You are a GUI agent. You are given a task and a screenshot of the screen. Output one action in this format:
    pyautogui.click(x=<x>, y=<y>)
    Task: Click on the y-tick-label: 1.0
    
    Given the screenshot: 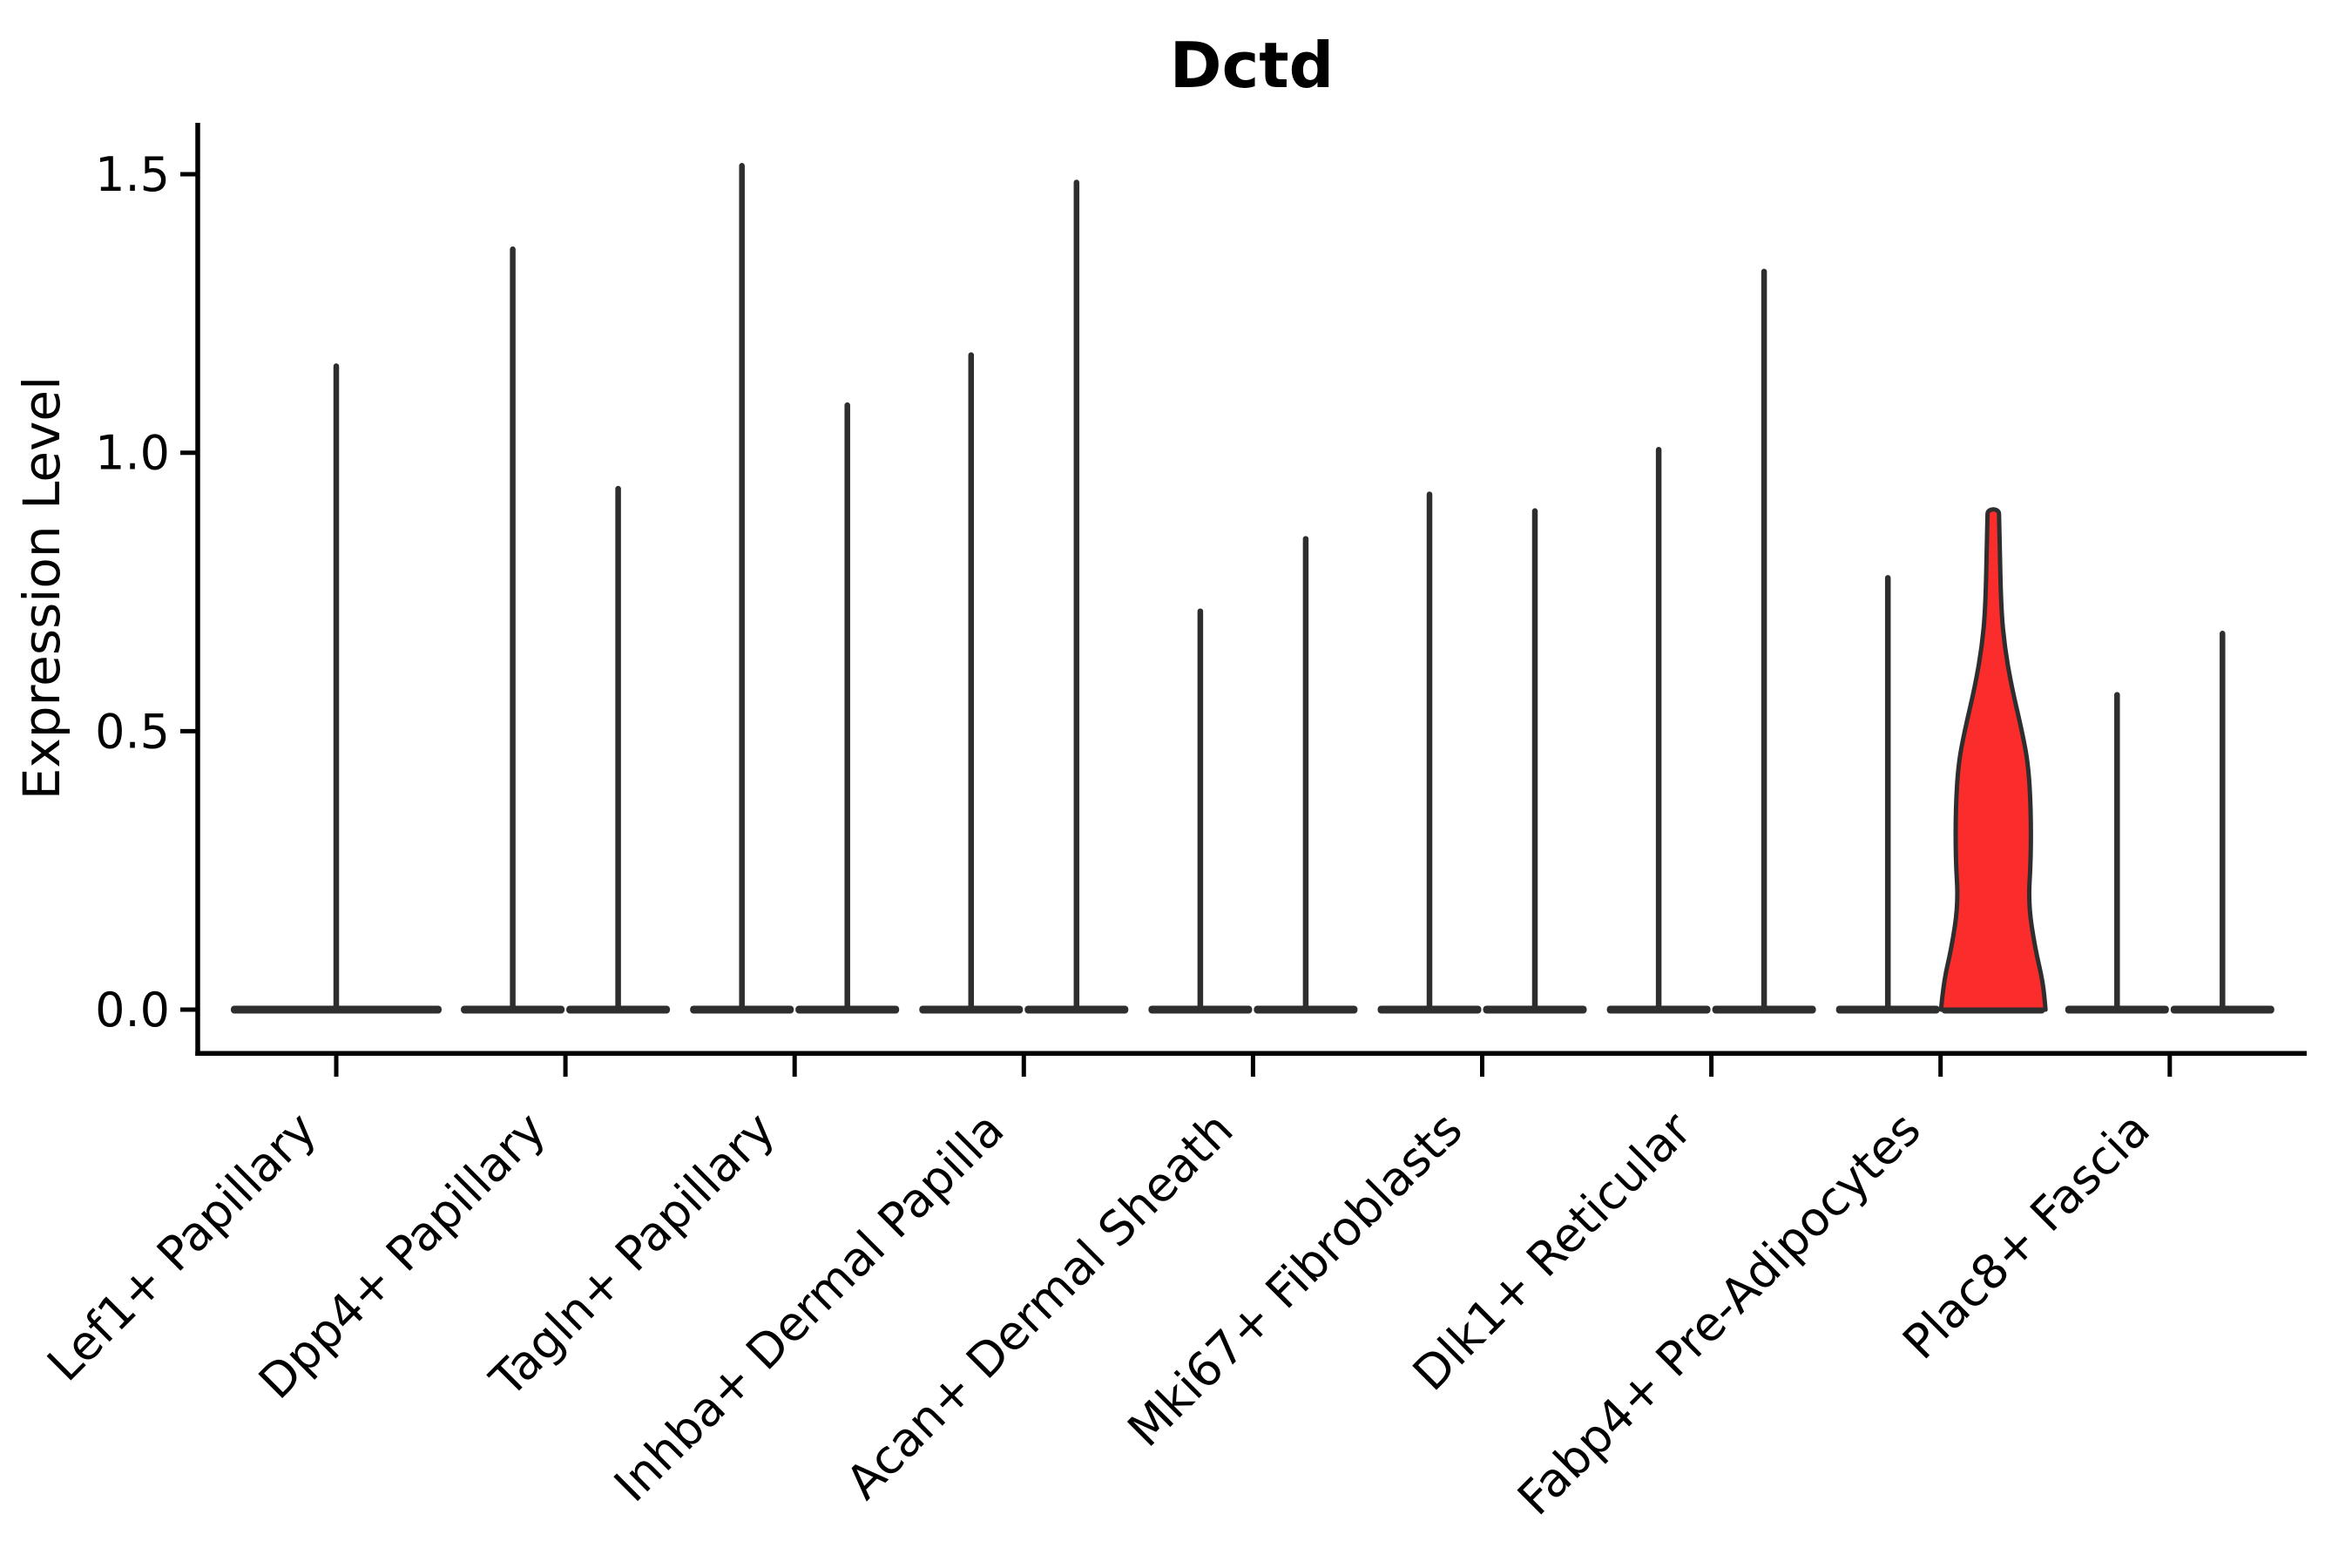 What is the action you would take?
    pyautogui.click(x=132, y=453)
    